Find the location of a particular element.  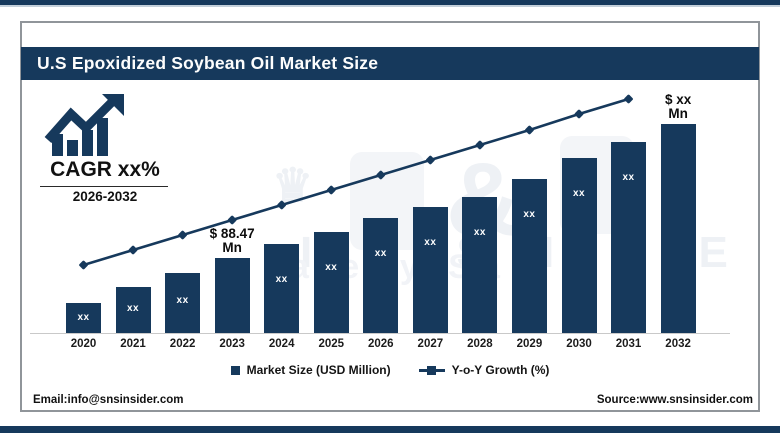

market-size-bar-2020 is located at coordinates (83, 318).